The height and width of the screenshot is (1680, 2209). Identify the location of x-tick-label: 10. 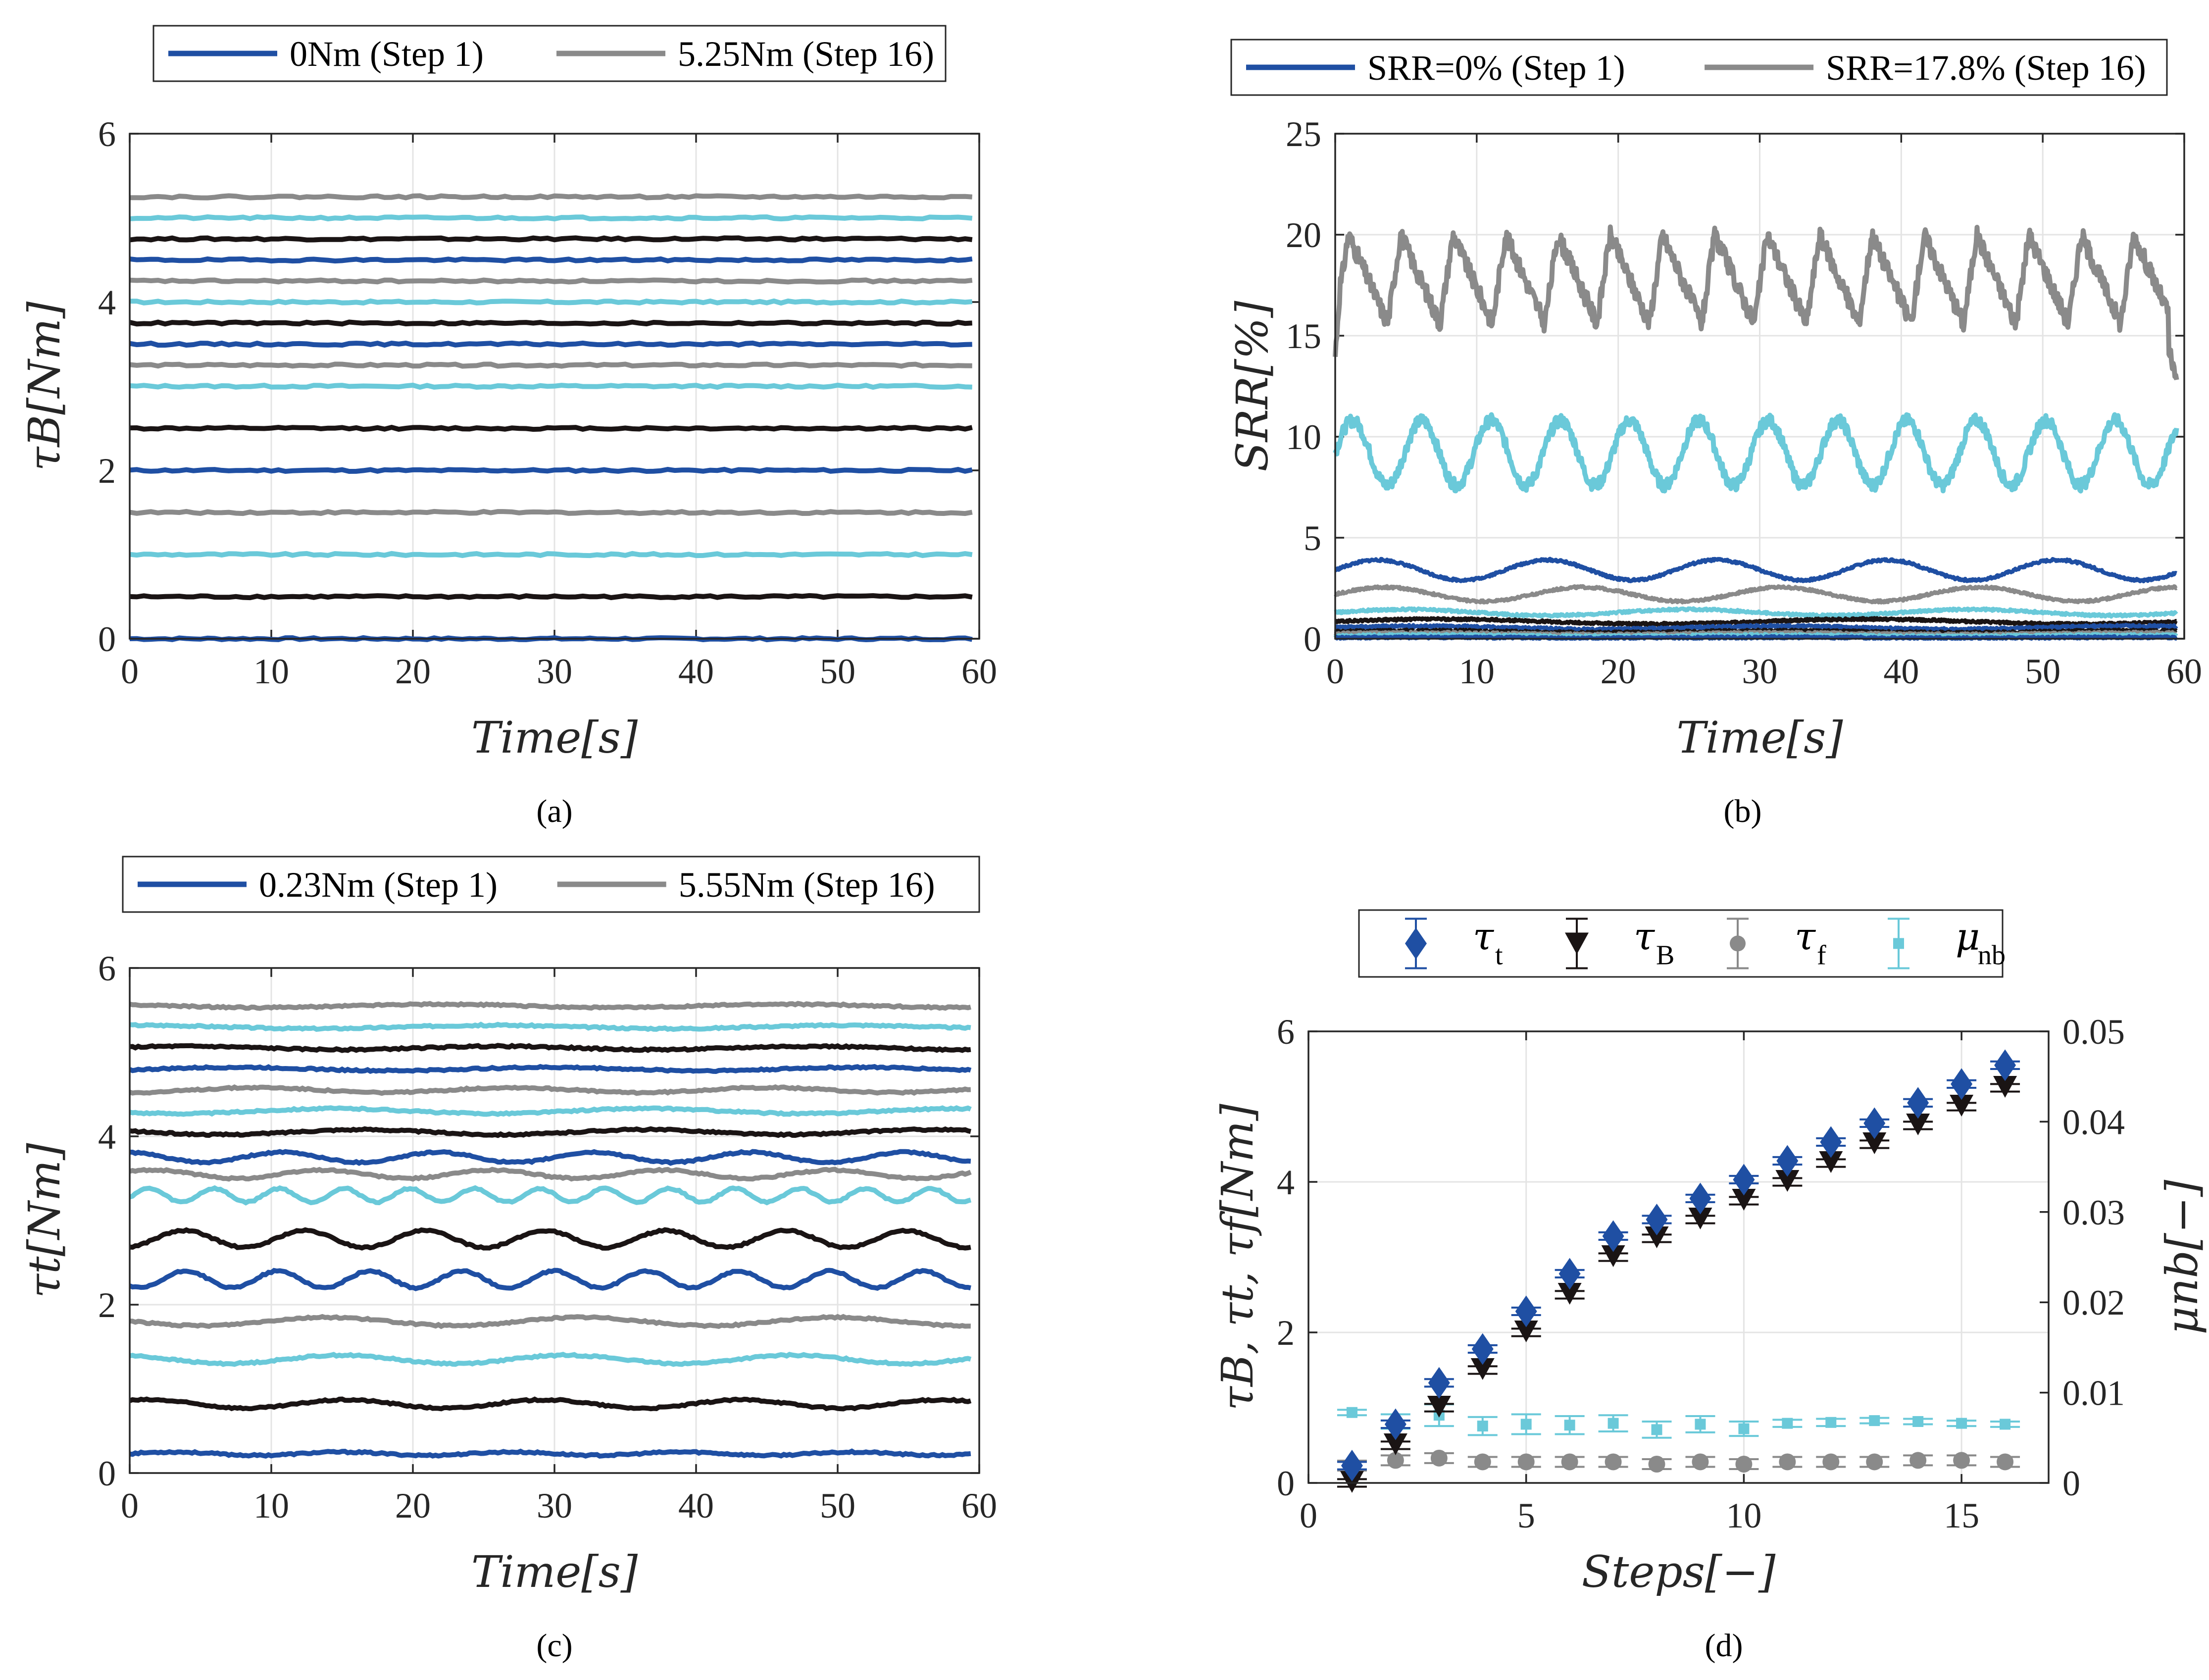
(1477, 672).